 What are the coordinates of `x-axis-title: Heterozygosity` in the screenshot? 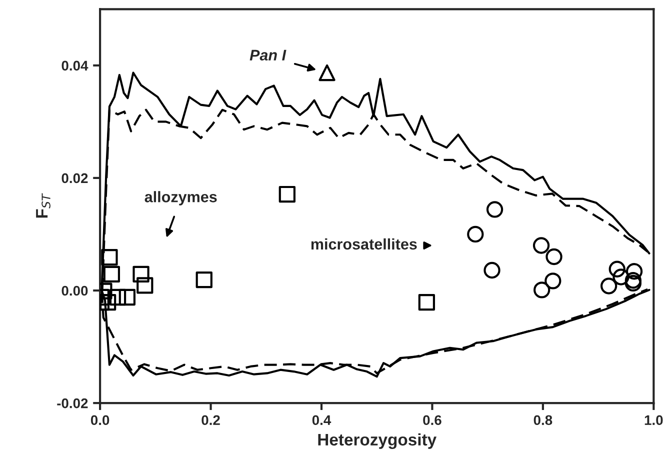 It's located at (377, 441).